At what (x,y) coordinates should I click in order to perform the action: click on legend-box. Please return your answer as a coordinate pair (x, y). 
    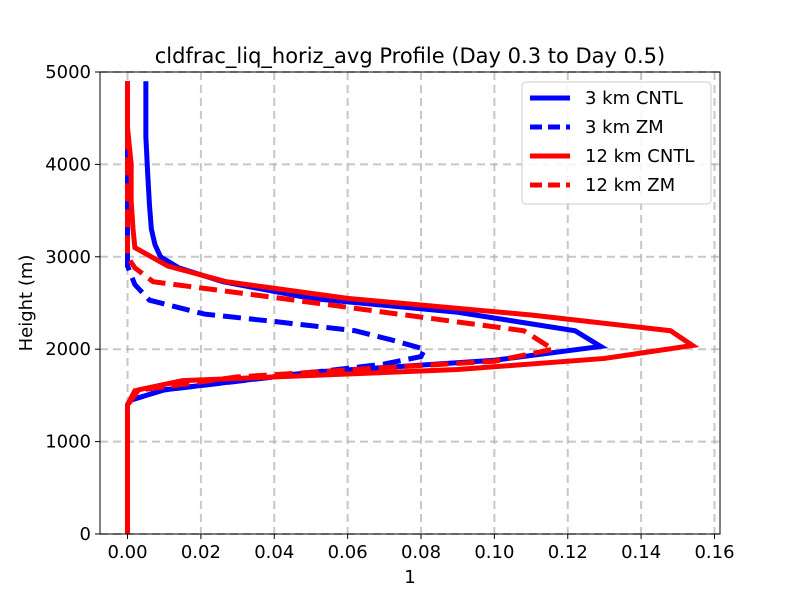
    Looking at the image, I should click on (616, 143).